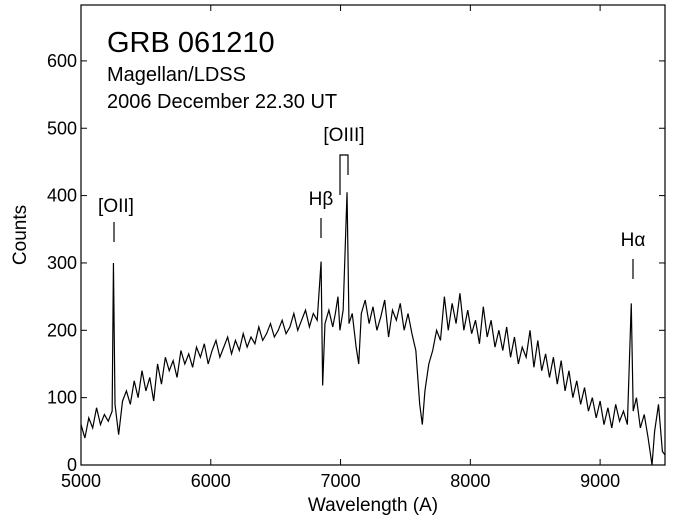  What do you see at coordinates (81, 481) in the screenshot?
I see `x-tick-label: 5000` at bounding box center [81, 481].